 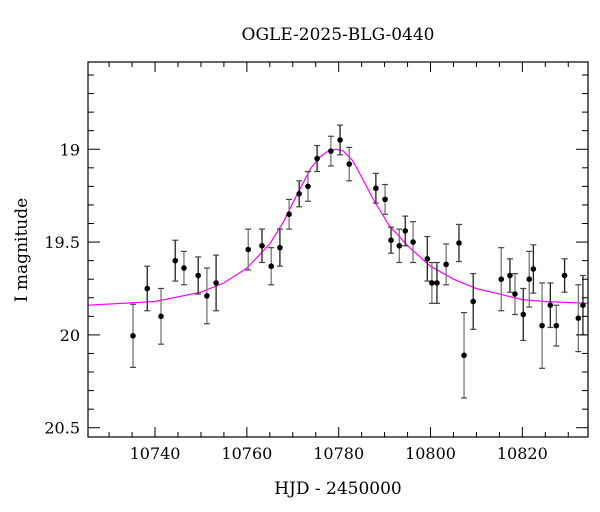 What do you see at coordinates (70, 335) in the screenshot?
I see `y-tick-label: 20` at bounding box center [70, 335].